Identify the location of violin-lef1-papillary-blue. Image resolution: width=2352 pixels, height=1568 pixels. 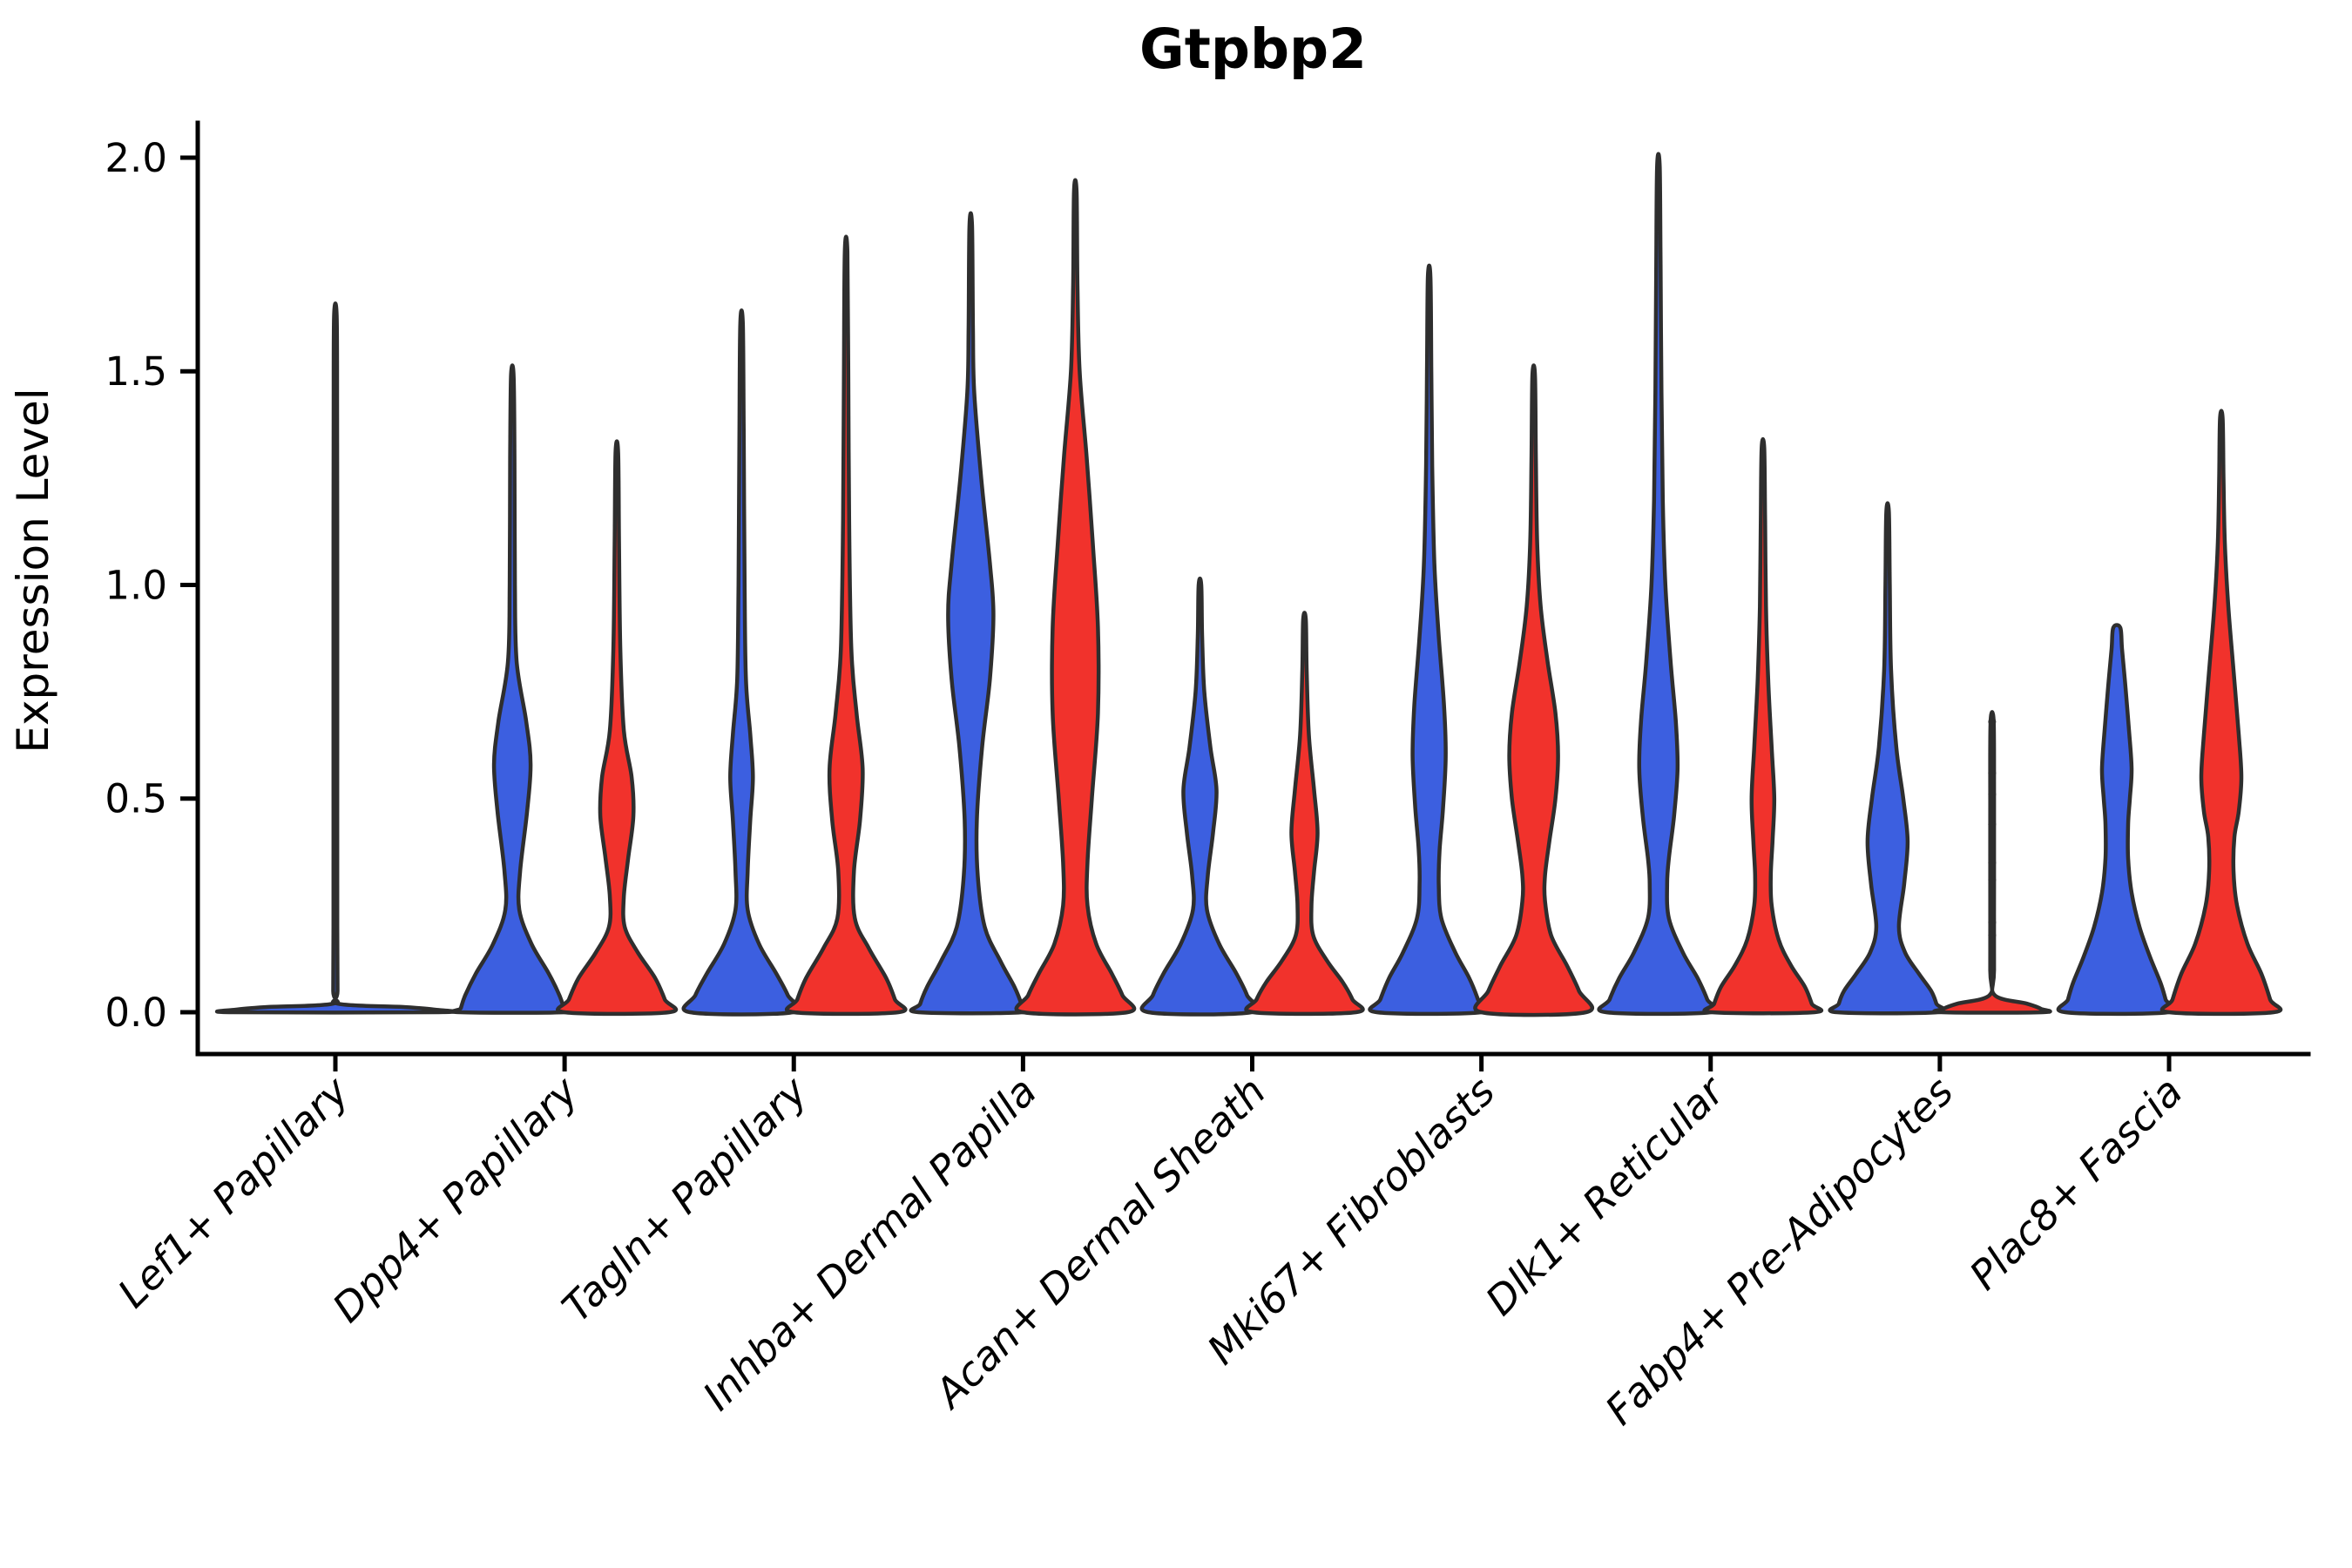
(335, 658).